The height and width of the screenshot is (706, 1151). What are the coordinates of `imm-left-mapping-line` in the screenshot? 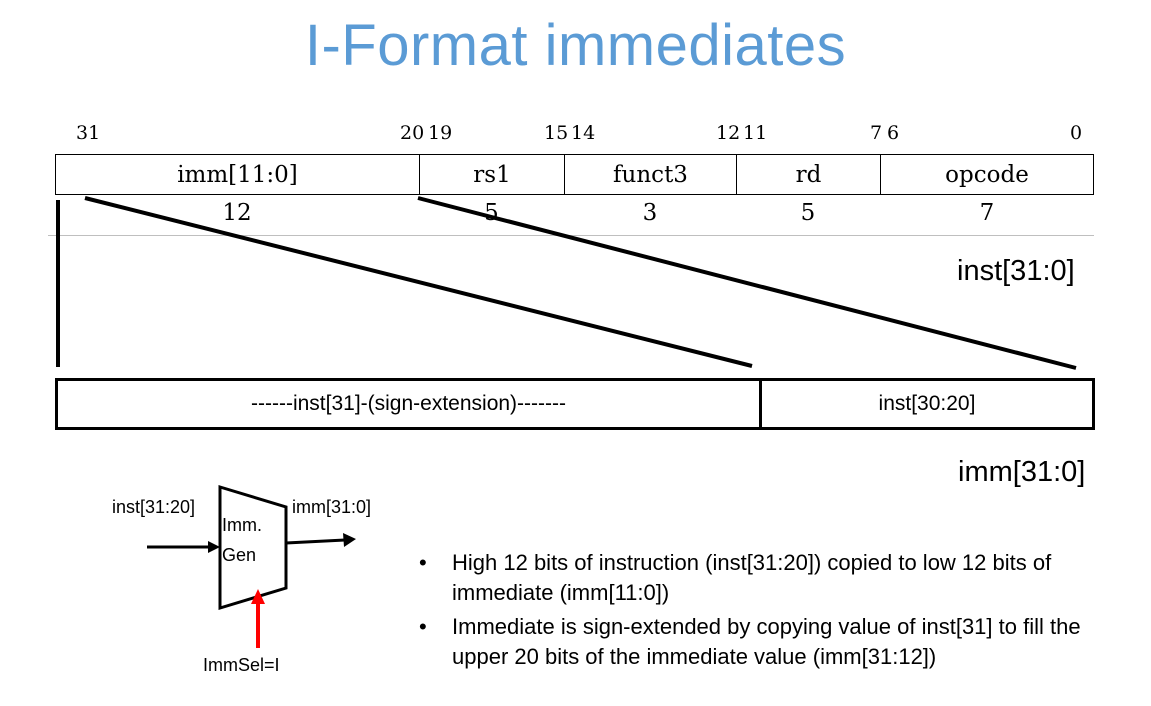 It's located at (418, 282).